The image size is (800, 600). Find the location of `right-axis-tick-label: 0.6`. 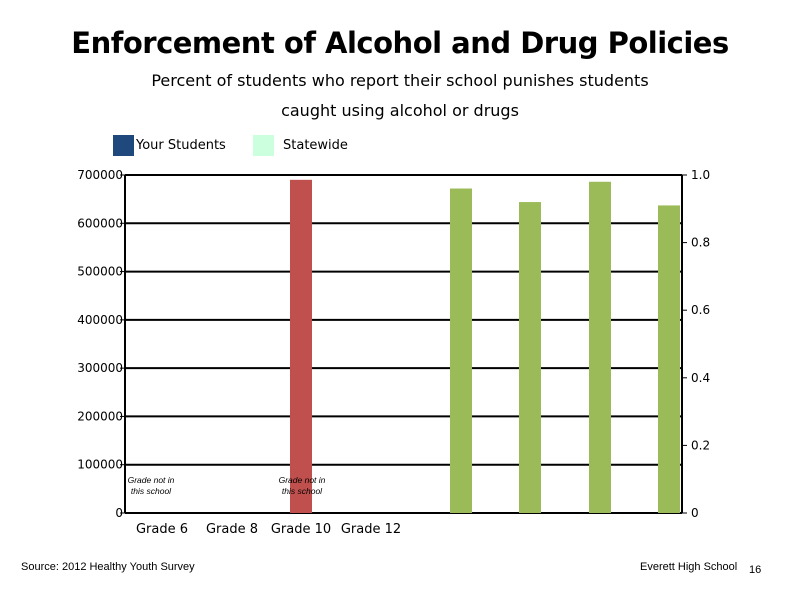

right-axis-tick-label: 0.6 is located at coordinates (700, 310).